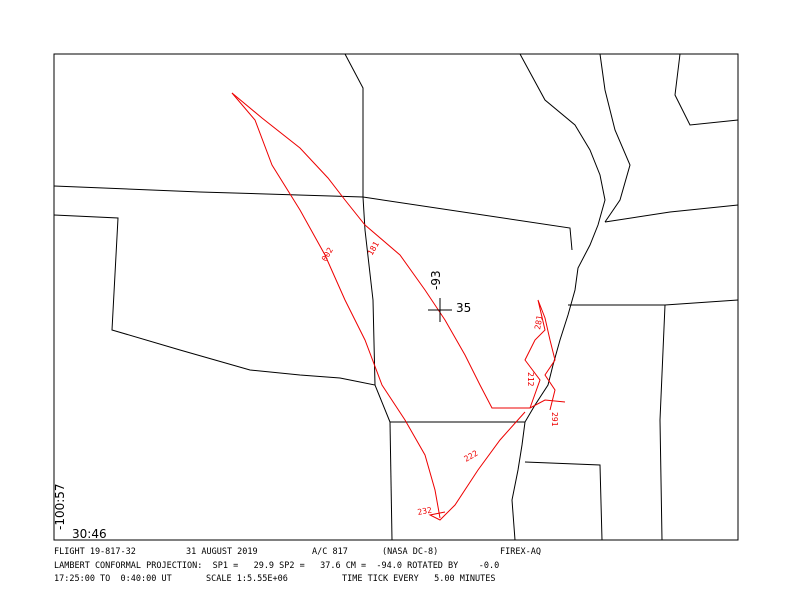  Describe the element at coordinates (410, 552) in the screenshot. I see `aircraft-name: (NASA DC-8)` at that location.